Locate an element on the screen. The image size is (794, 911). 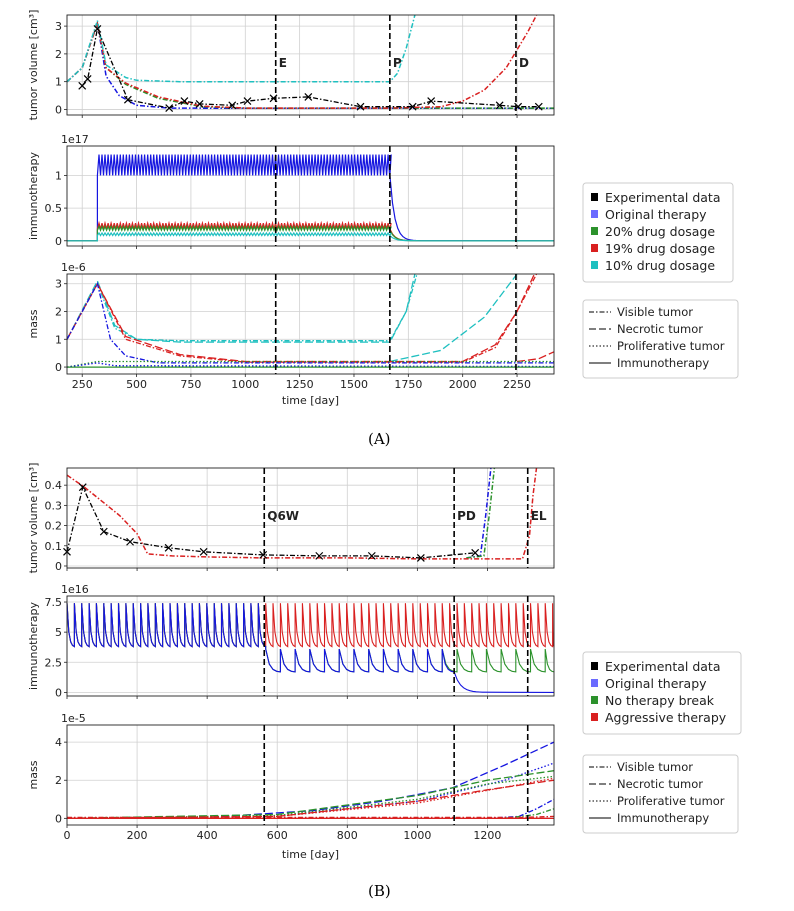
legend-label: Necrotic tumor is located at coordinates (660, 784).